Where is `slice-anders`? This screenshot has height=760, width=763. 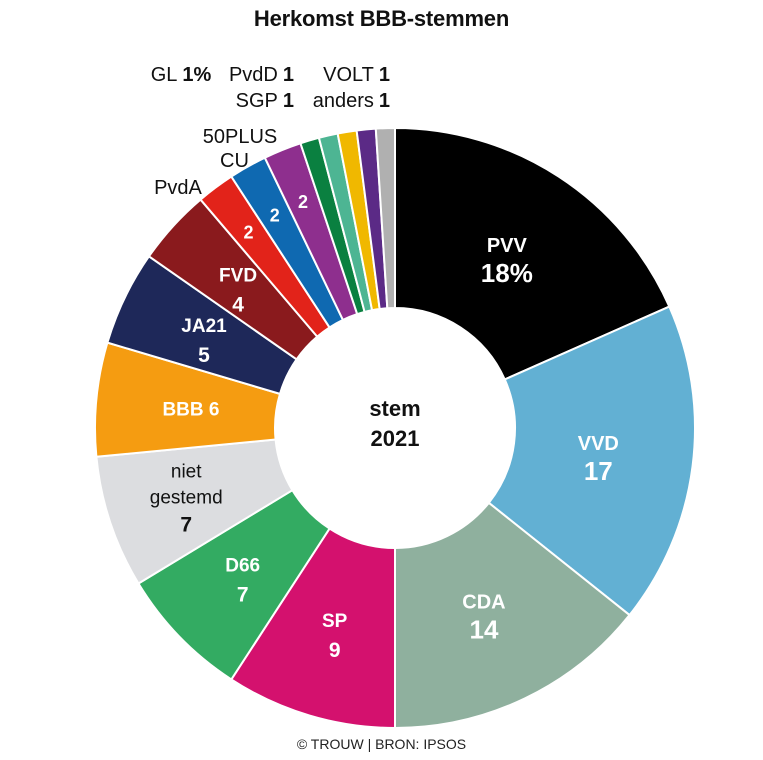
slice-anders is located at coordinates (385, 218).